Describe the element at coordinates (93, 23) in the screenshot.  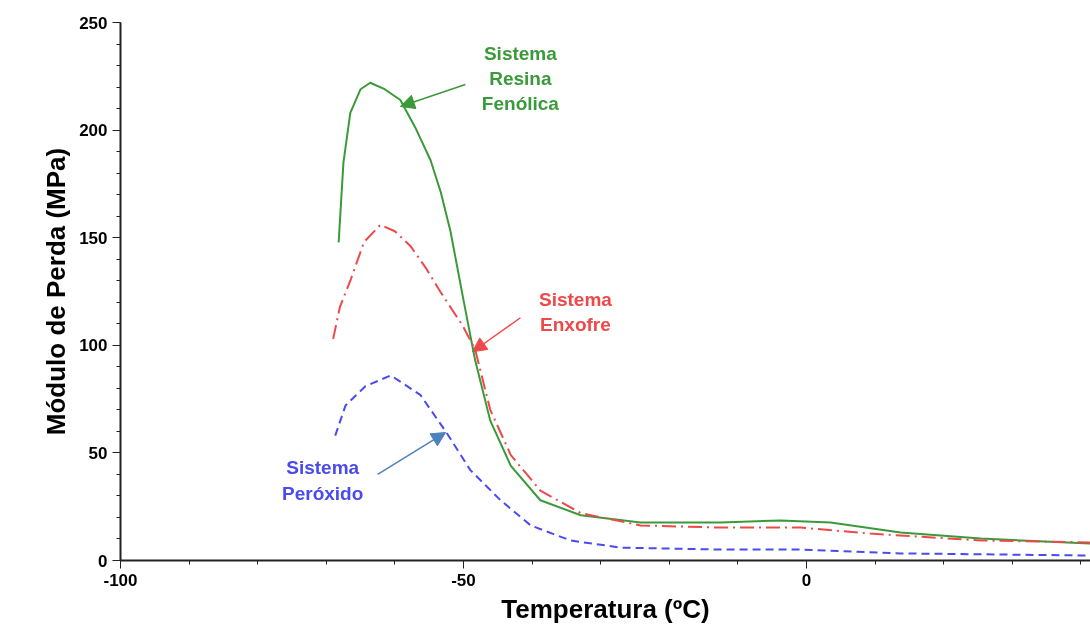
I see `y-tick-label: 250` at that location.